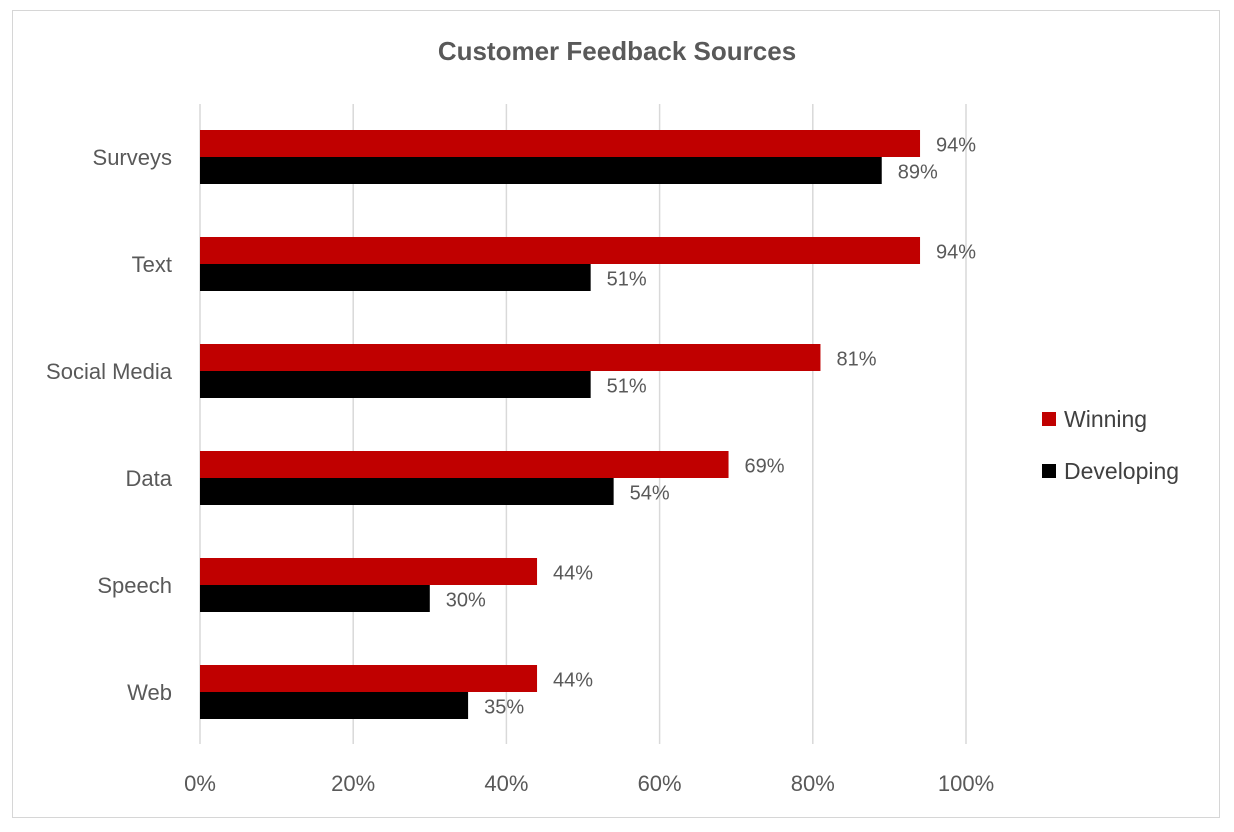 The image size is (1234, 832). Describe the element at coordinates (650, 494) in the screenshot. I see `data-label: 54%` at that location.